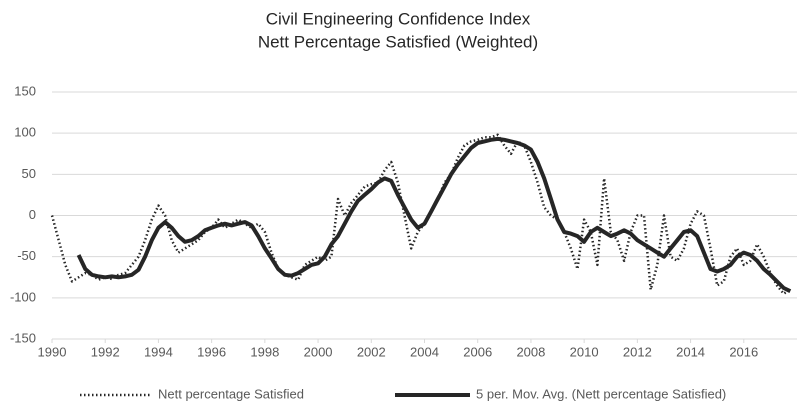  Describe the element at coordinates (32, 214) in the screenshot. I see `y-tick-label: 0` at that location.